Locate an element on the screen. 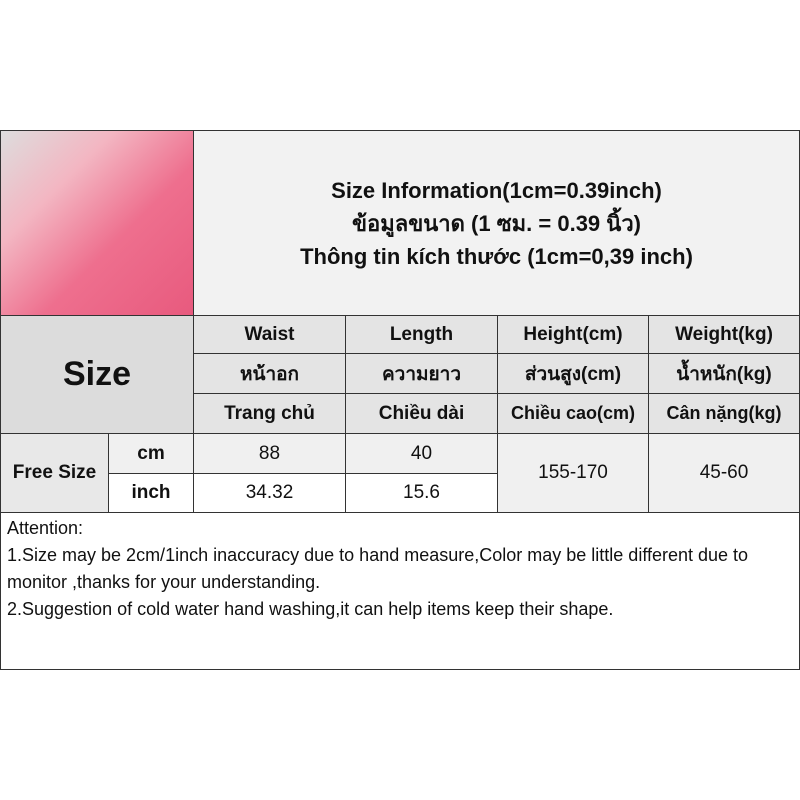  weight-value: 45-60 is located at coordinates (724, 473).